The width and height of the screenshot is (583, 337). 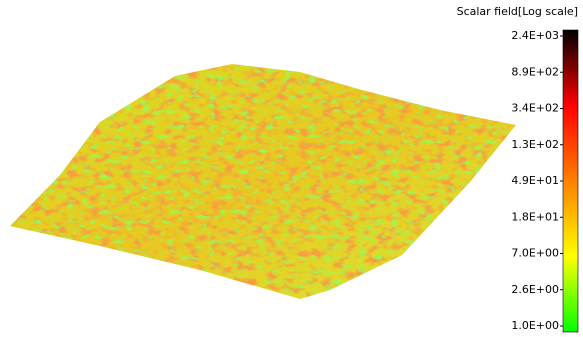 I want to click on colorbar-scale, so click(x=570, y=181).